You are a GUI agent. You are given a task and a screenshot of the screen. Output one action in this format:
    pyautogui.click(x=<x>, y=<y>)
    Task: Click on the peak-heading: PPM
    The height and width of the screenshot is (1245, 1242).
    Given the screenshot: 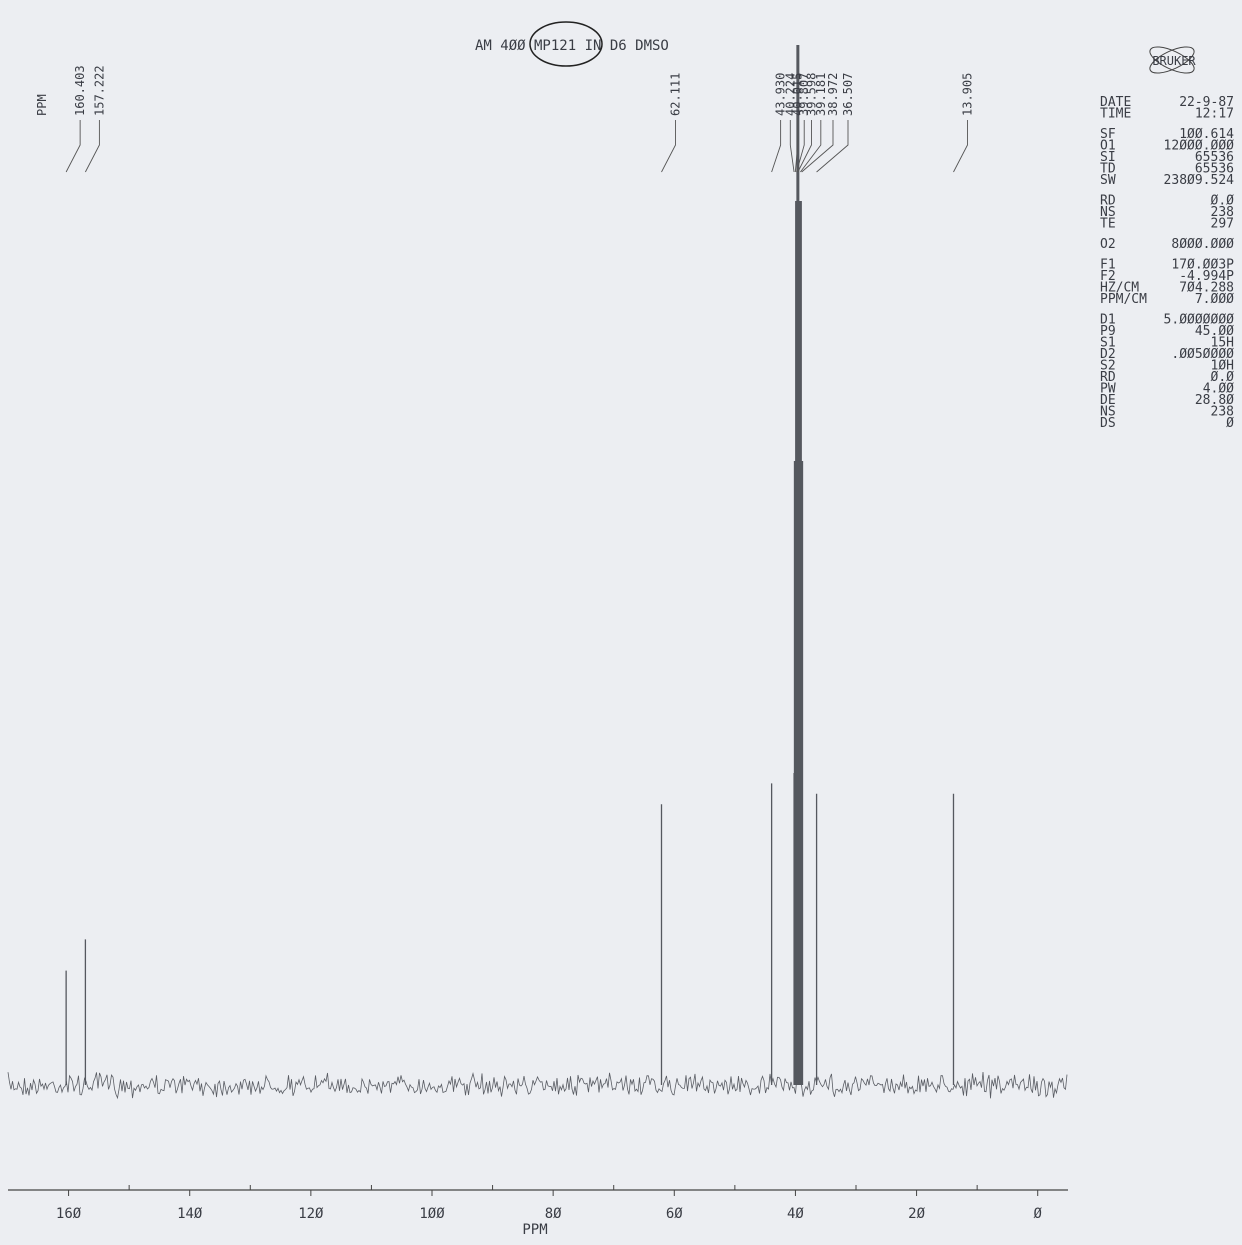 What is the action you would take?
    pyautogui.click(x=42, y=105)
    